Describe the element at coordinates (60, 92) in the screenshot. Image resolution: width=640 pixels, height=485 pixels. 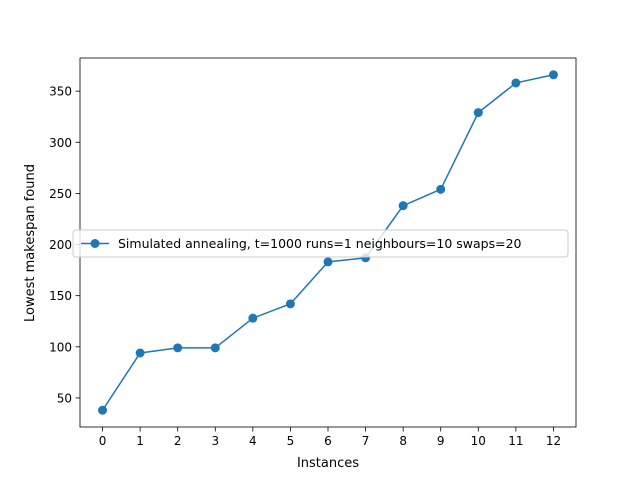
I see `y-tick-label: 350` at that location.